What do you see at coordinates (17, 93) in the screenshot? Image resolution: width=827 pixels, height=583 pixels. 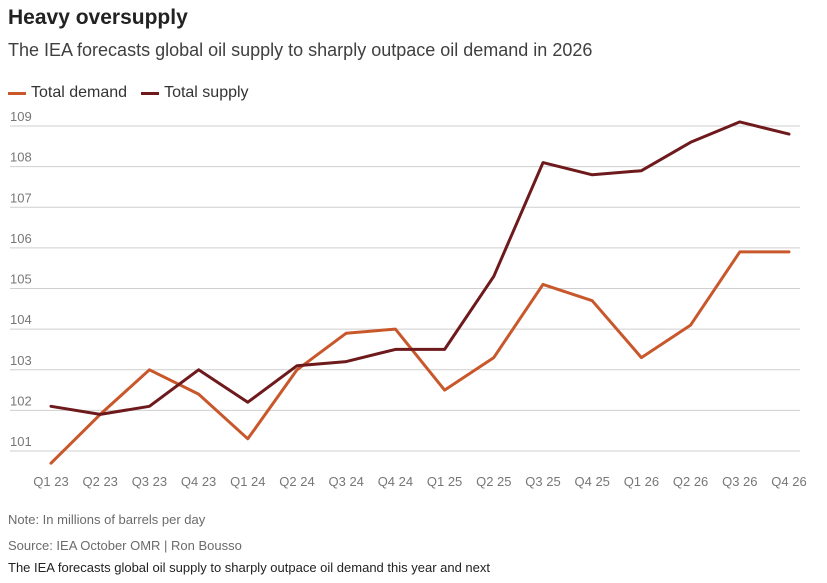 I see `legend-swatch-demand` at bounding box center [17, 93].